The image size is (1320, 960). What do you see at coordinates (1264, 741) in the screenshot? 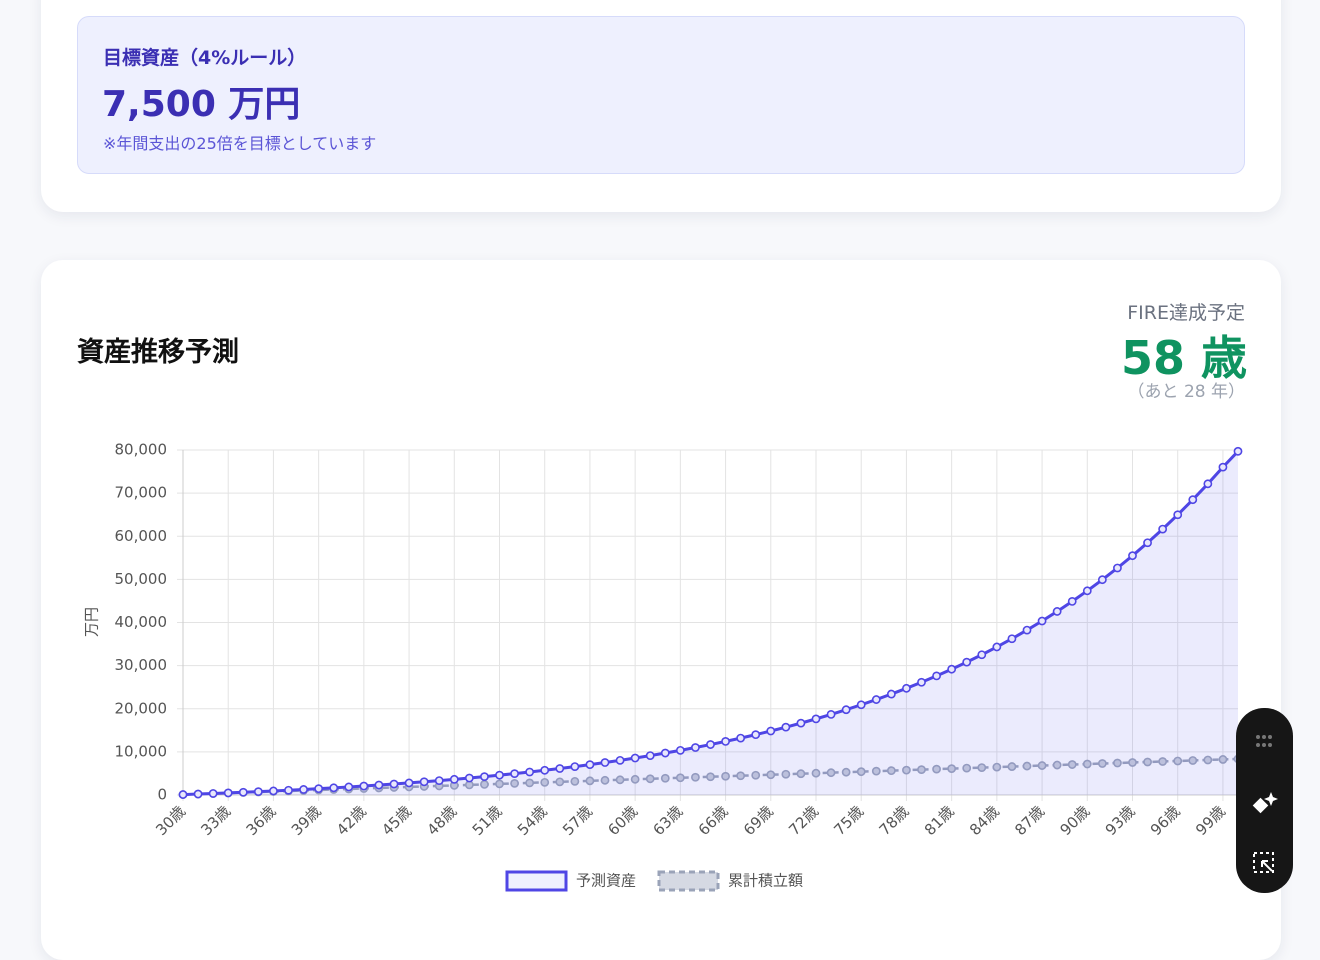
I see `grip-icon` at bounding box center [1264, 741].